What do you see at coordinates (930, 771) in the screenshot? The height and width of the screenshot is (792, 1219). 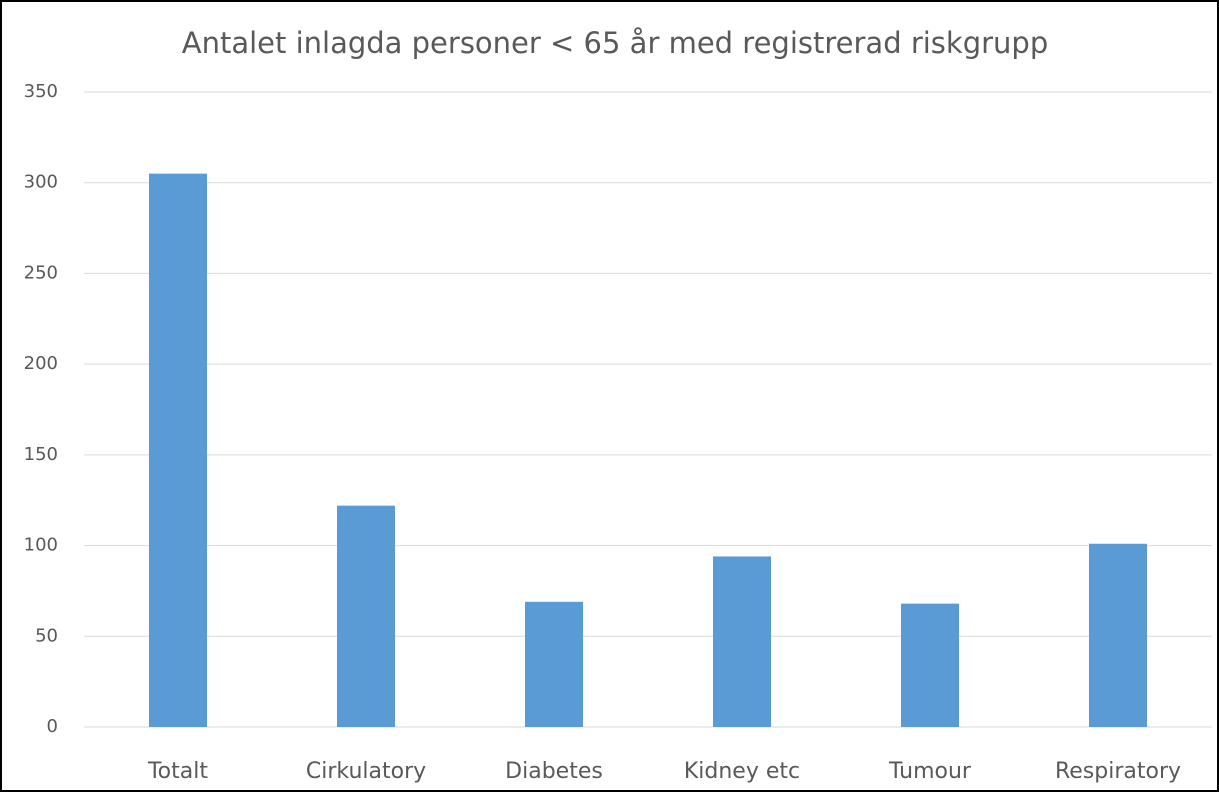 I see `x-tick-label: Tumour` at bounding box center [930, 771].